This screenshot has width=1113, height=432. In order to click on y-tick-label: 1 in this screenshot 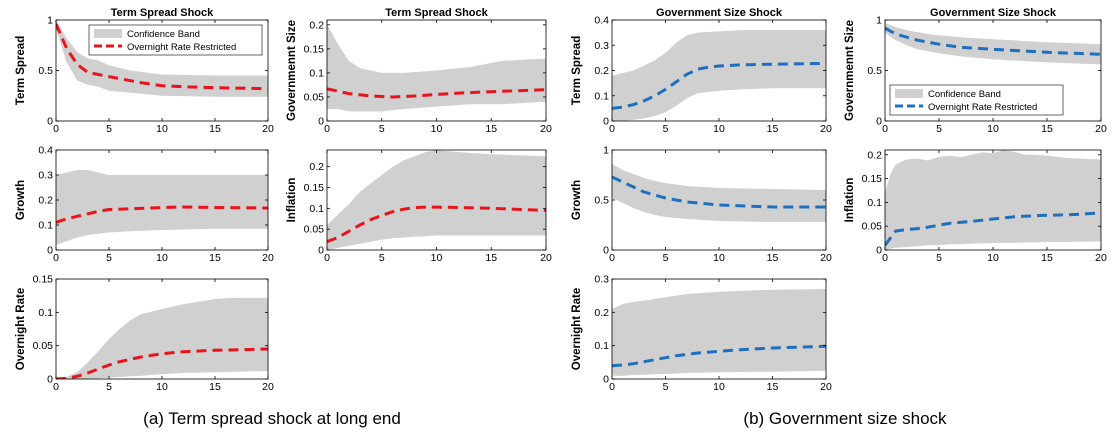, I will do `click(879, 21)`.